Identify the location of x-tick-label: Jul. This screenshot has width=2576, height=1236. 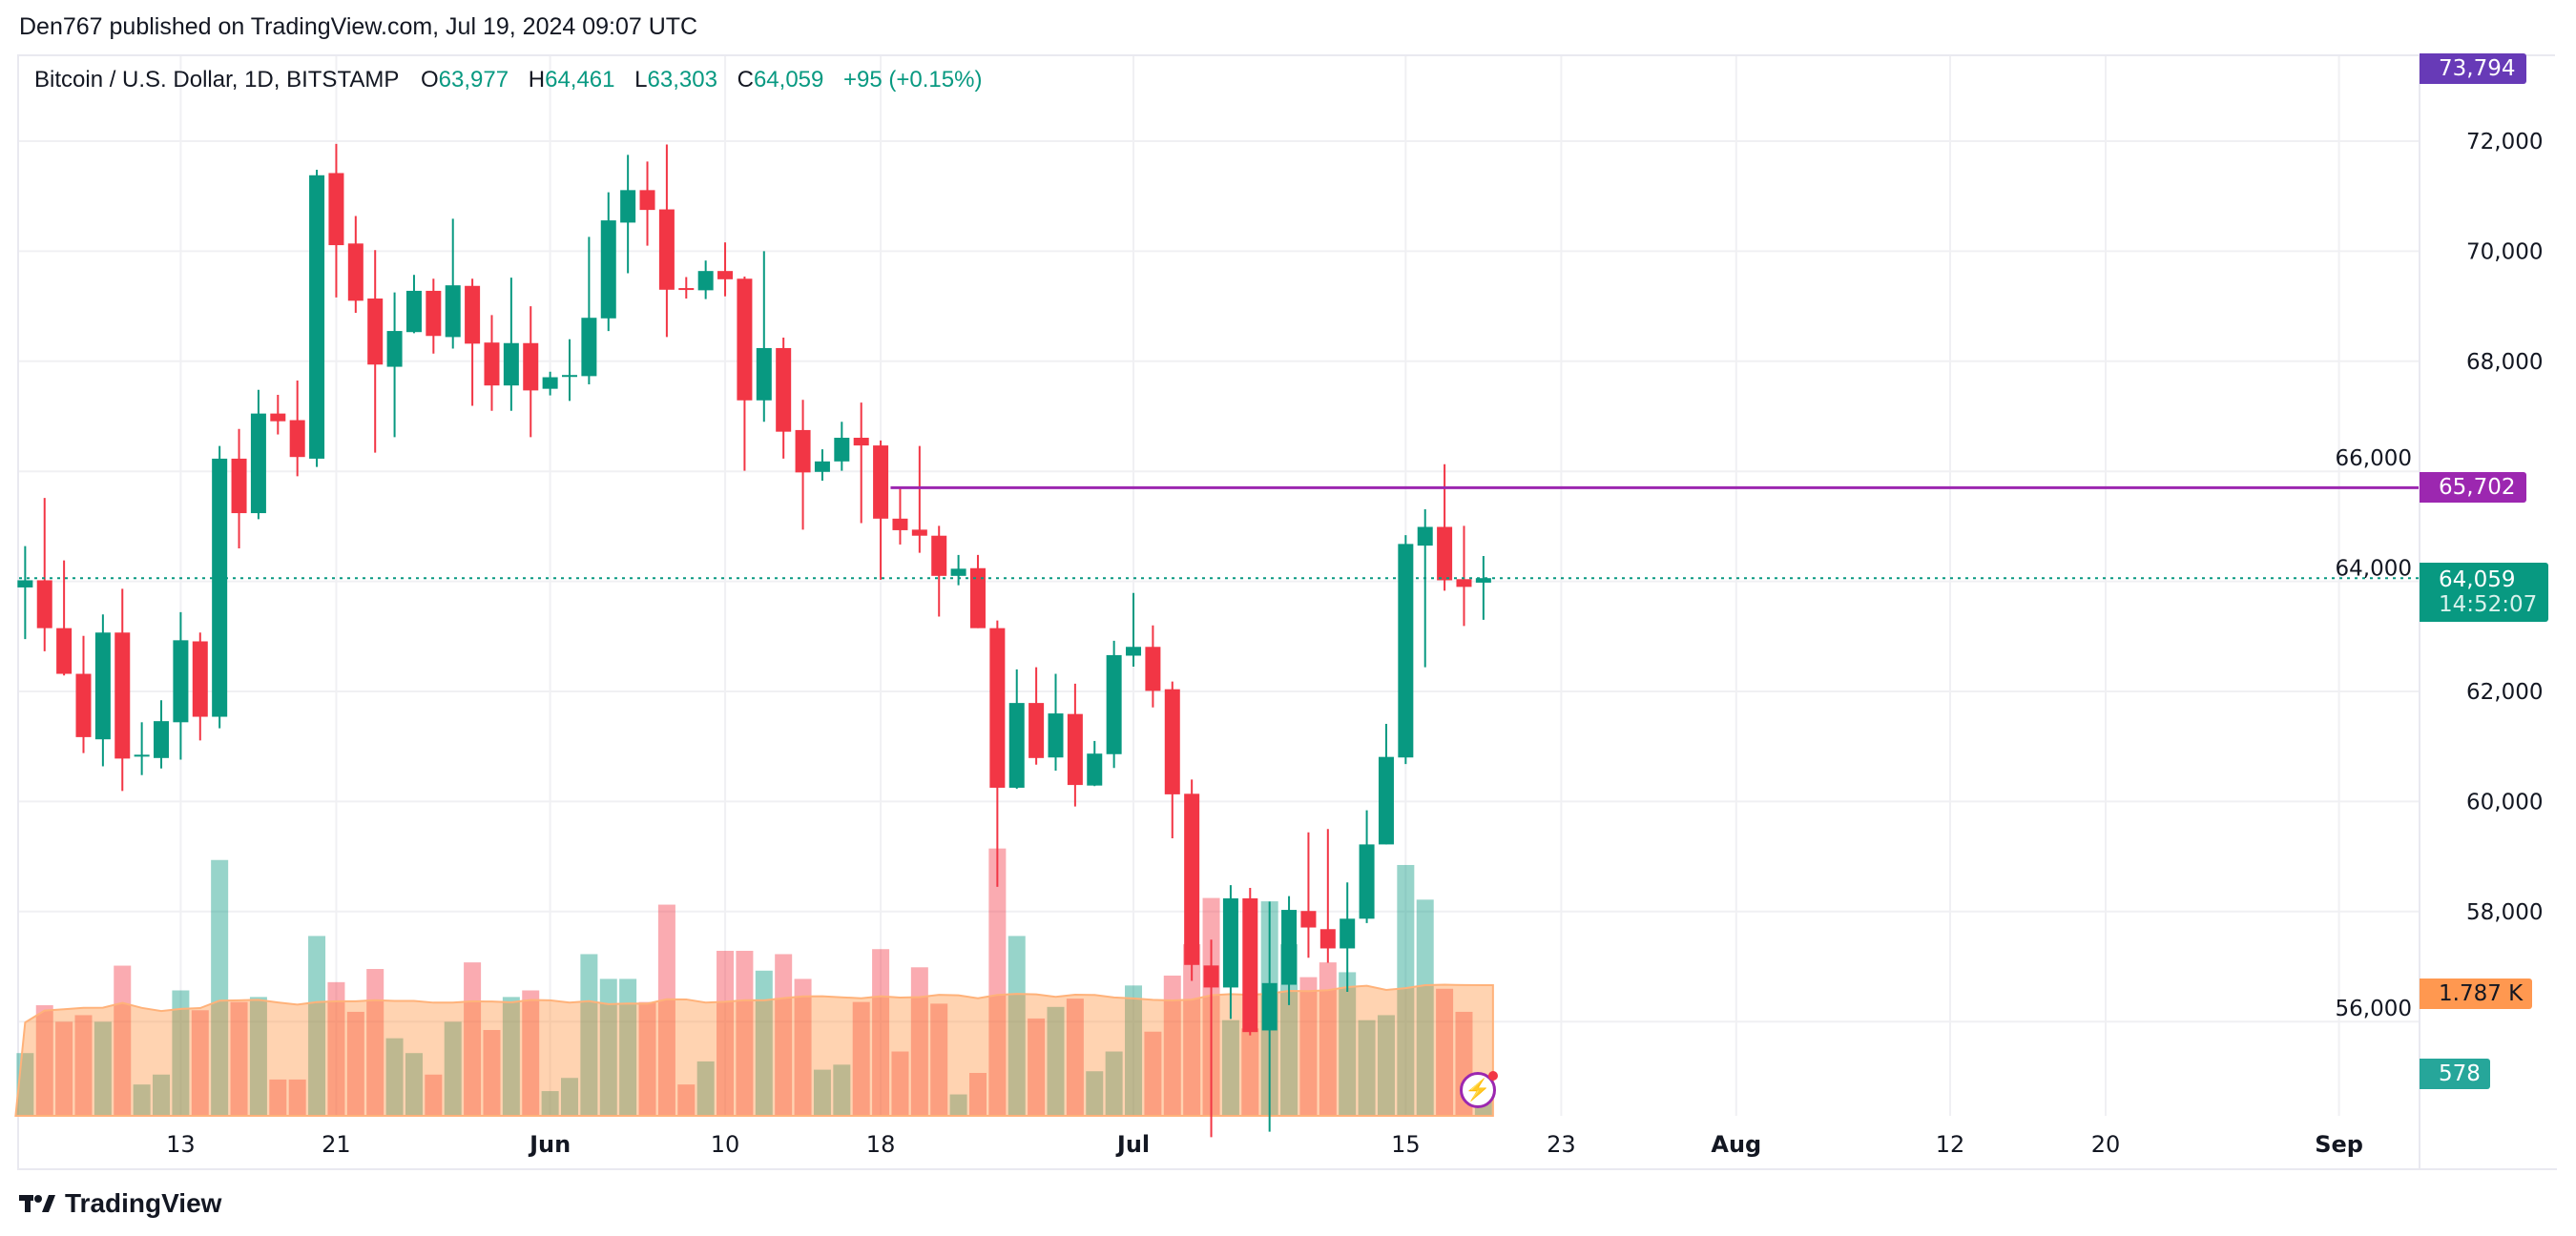
(1132, 1144).